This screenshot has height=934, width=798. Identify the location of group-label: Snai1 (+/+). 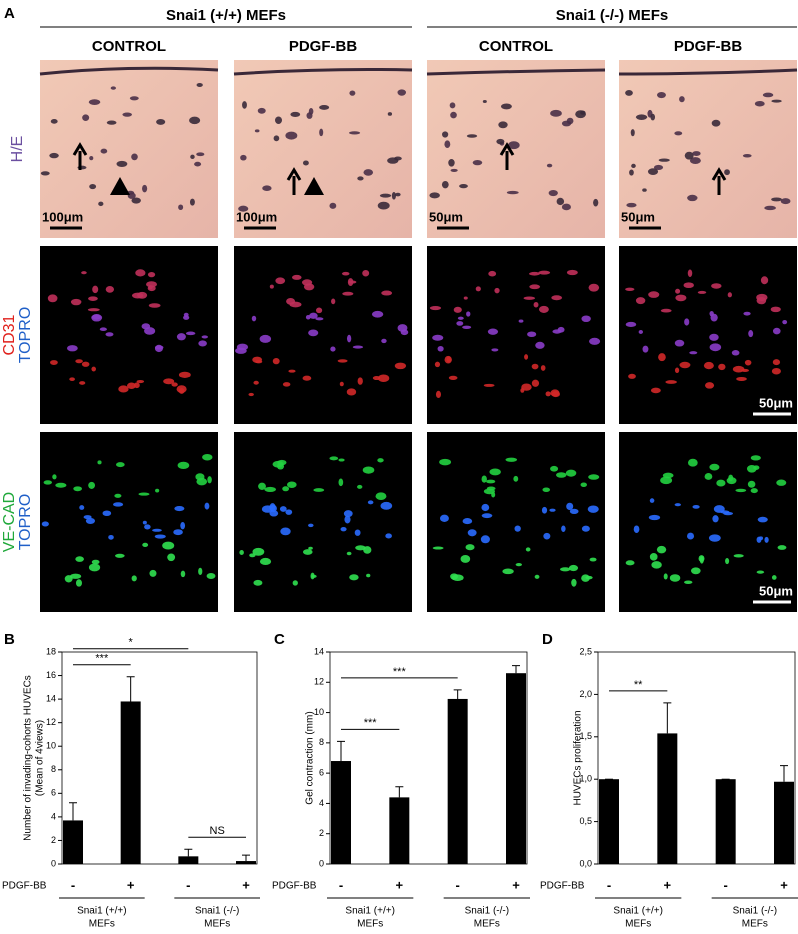
(369, 911).